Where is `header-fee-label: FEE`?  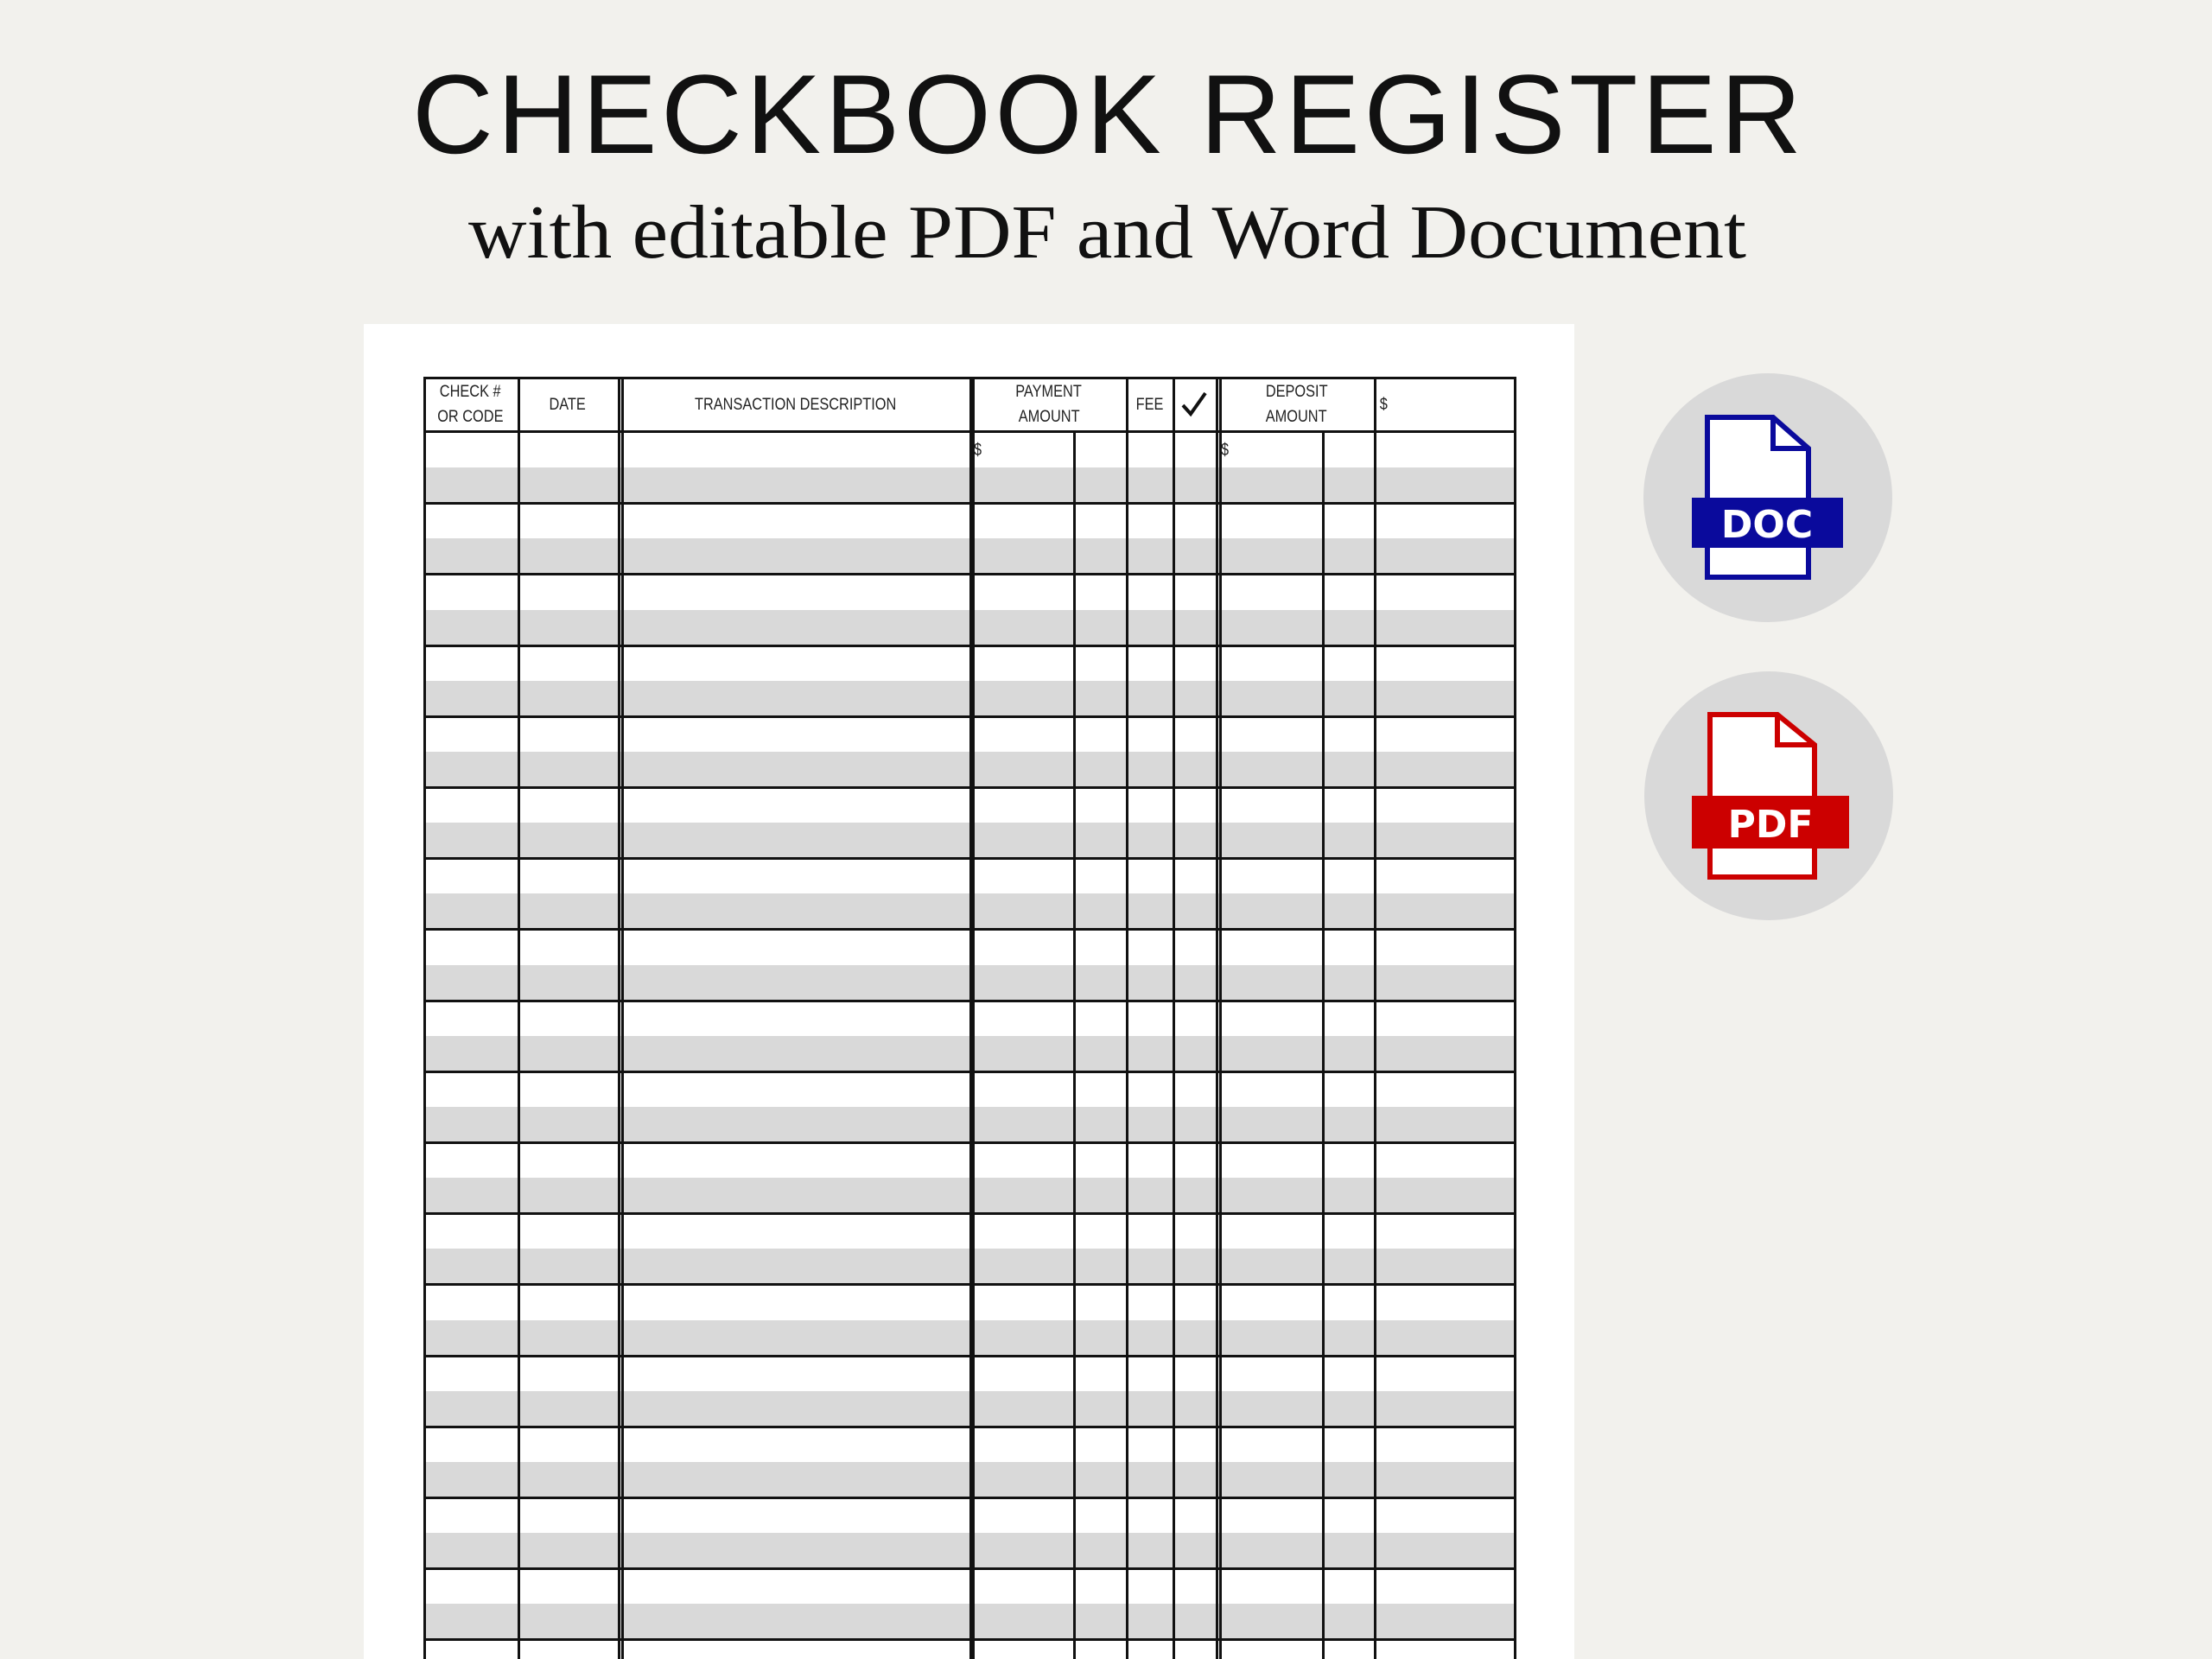 header-fee-label: FEE is located at coordinates (1149, 404).